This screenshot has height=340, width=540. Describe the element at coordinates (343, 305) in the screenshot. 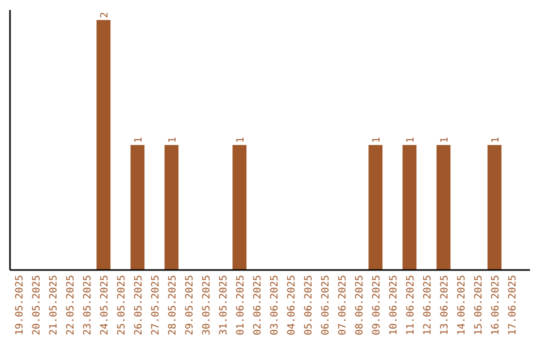

I see `x-tick-label: 07.06.2025` at that location.